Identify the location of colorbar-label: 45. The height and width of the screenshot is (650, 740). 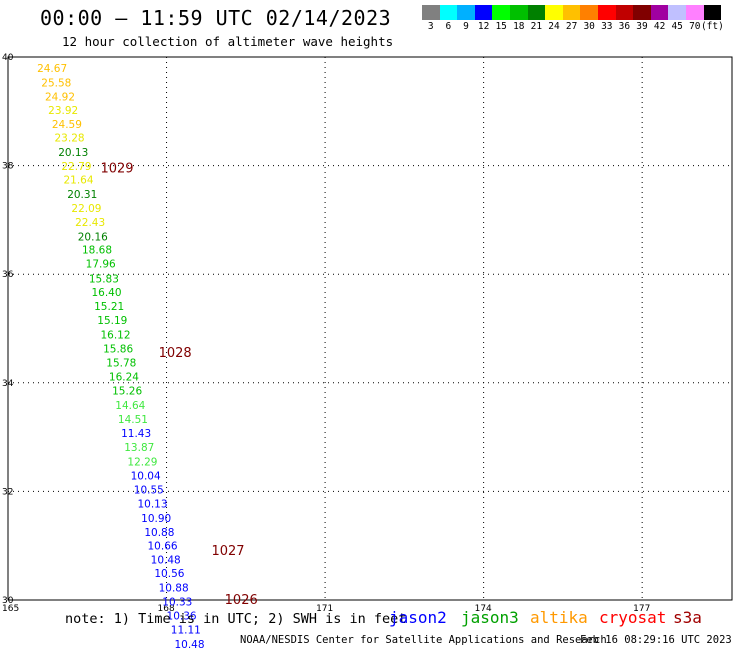
(677, 26).